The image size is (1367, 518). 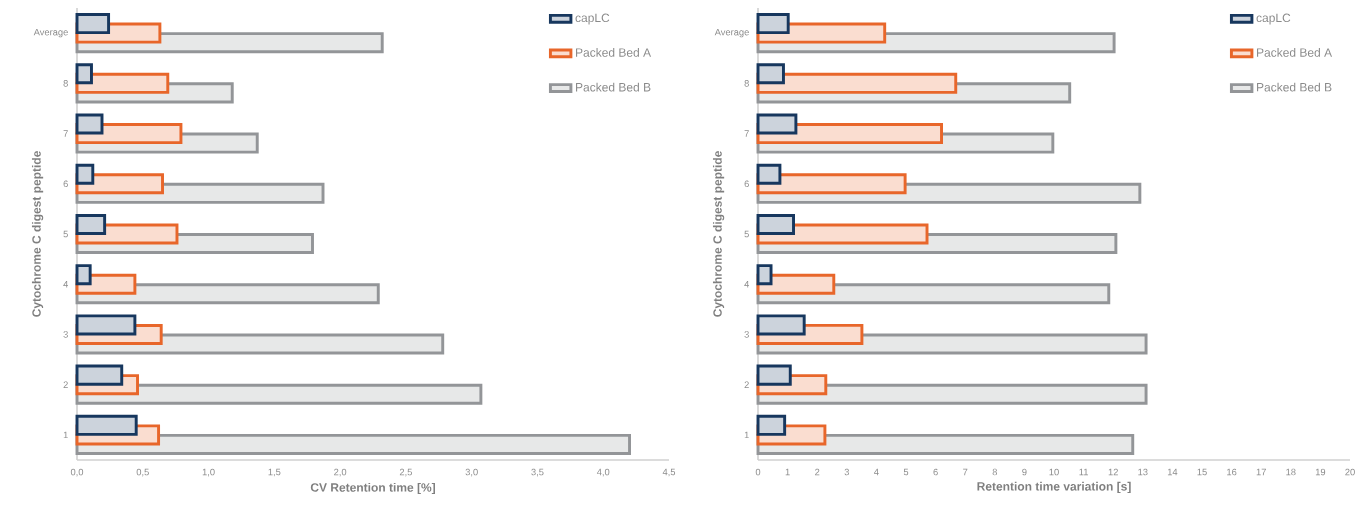 What do you see at coordinates (77, 472) in the screenshot?
I see `x-tick-label: 0,0` at bounding box center [77, 472].